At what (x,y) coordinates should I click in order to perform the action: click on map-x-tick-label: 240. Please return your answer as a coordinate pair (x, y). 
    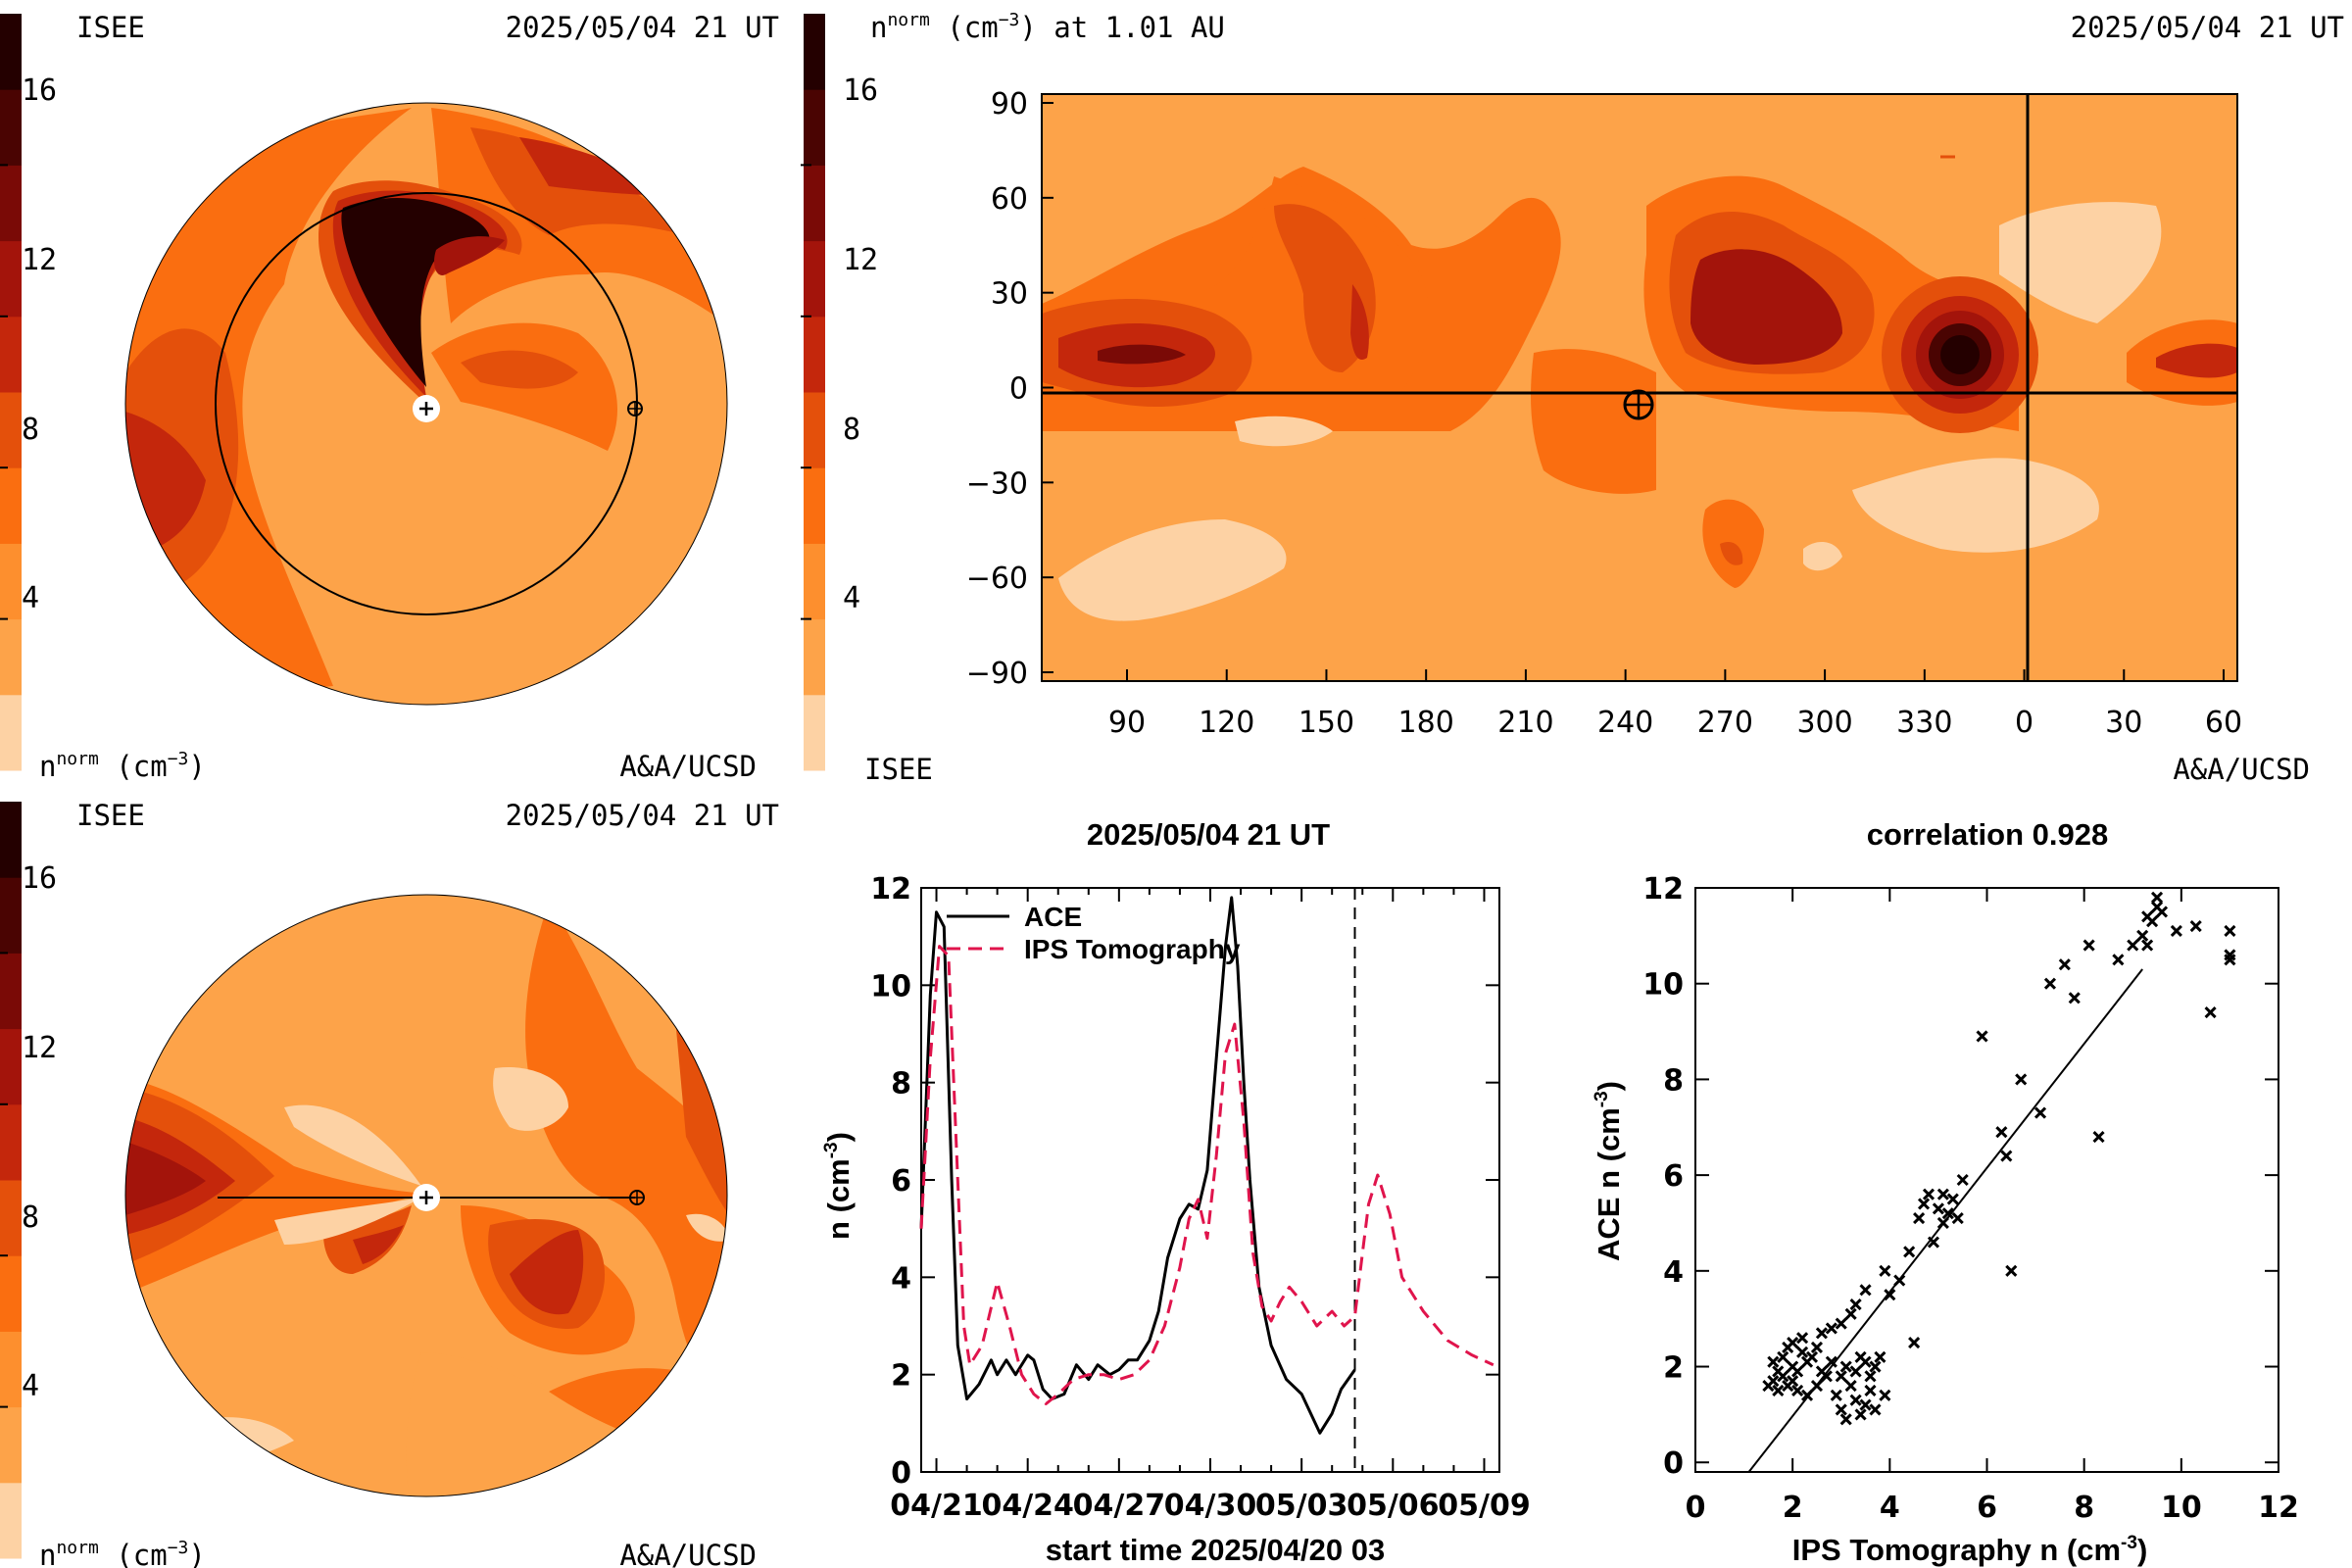
    Looking at the image, I should click on (1625, 723).